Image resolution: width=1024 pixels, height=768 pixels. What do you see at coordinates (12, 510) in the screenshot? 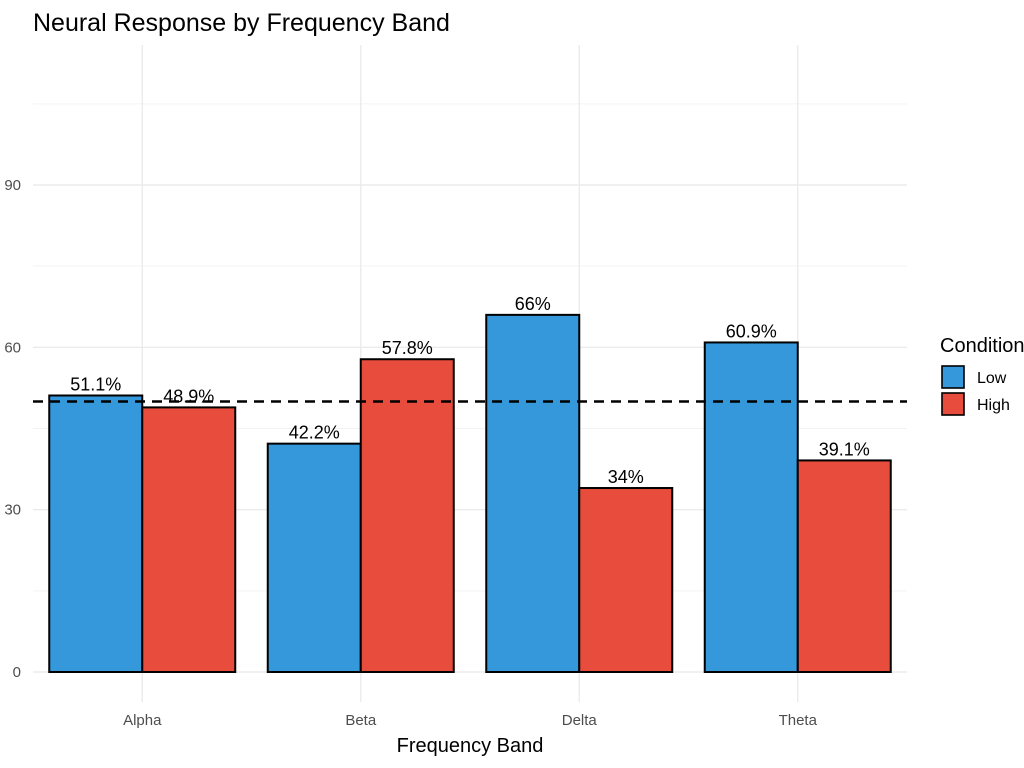
I see `y-tick-label: 30` at bounding box center [12, 510].